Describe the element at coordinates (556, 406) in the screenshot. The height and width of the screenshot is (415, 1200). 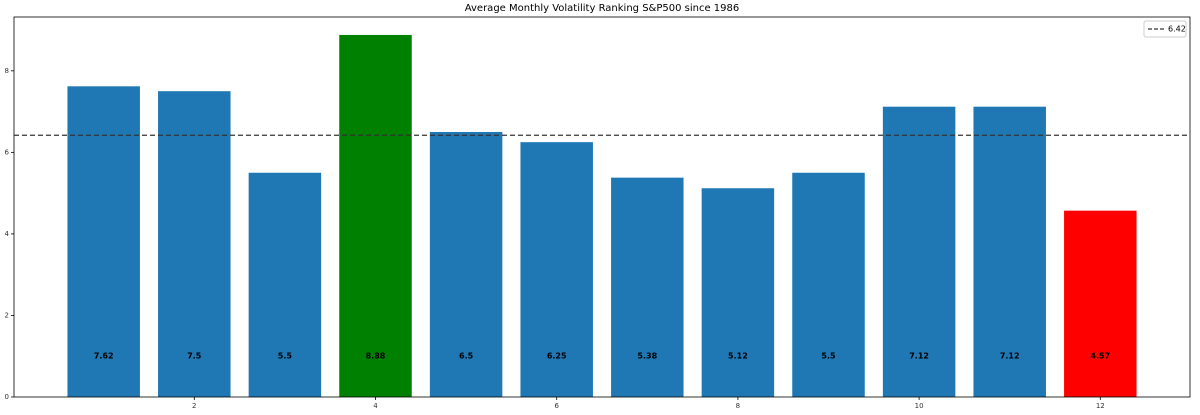
I see `x-tick-label: 6` at that location.